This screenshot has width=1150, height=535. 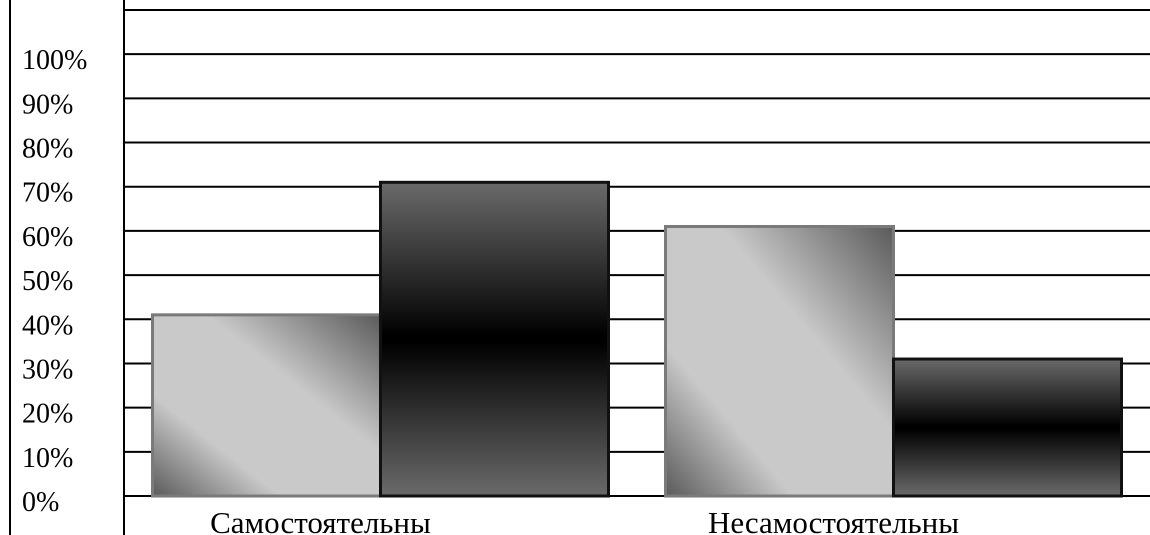 I want to click on x-category-label: Самостоятельны, so click(x=320, y=520).